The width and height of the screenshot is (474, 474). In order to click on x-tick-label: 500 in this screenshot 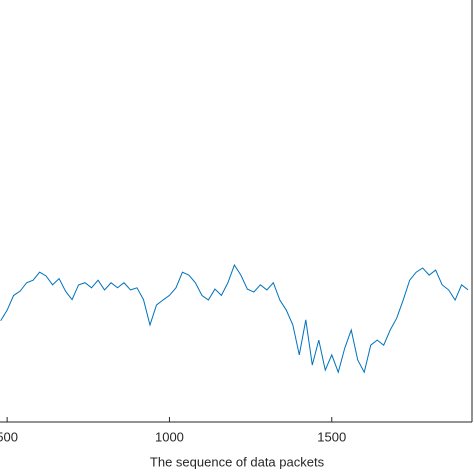, I will do `click(9, 436)`.